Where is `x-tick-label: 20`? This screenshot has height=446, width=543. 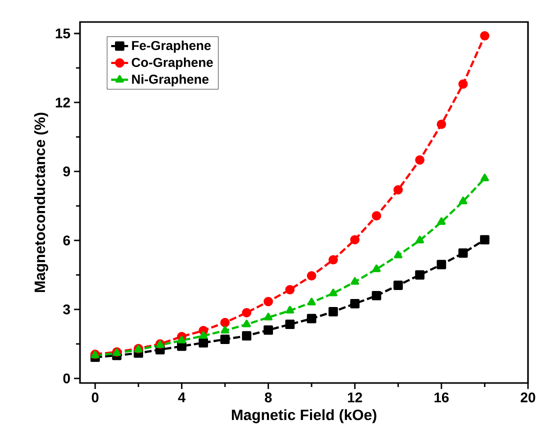 x-tick-label: 20 is located at coordinates (528, 397).